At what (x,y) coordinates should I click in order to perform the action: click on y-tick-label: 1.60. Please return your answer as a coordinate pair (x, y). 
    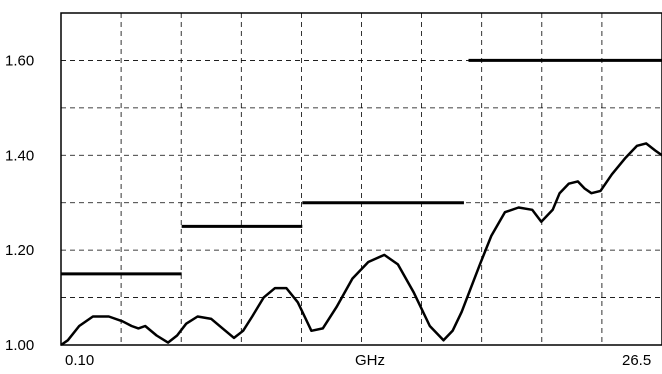
    Looking at the image, I should click on (19, 60).